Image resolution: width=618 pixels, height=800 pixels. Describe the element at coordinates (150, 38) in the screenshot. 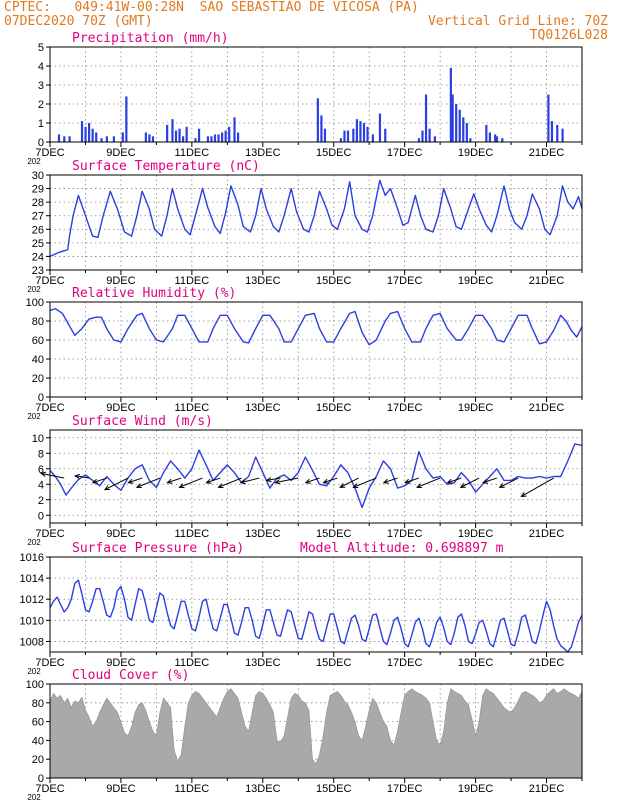

I see `panel-title: Precipitation (mm/h)` at that location.